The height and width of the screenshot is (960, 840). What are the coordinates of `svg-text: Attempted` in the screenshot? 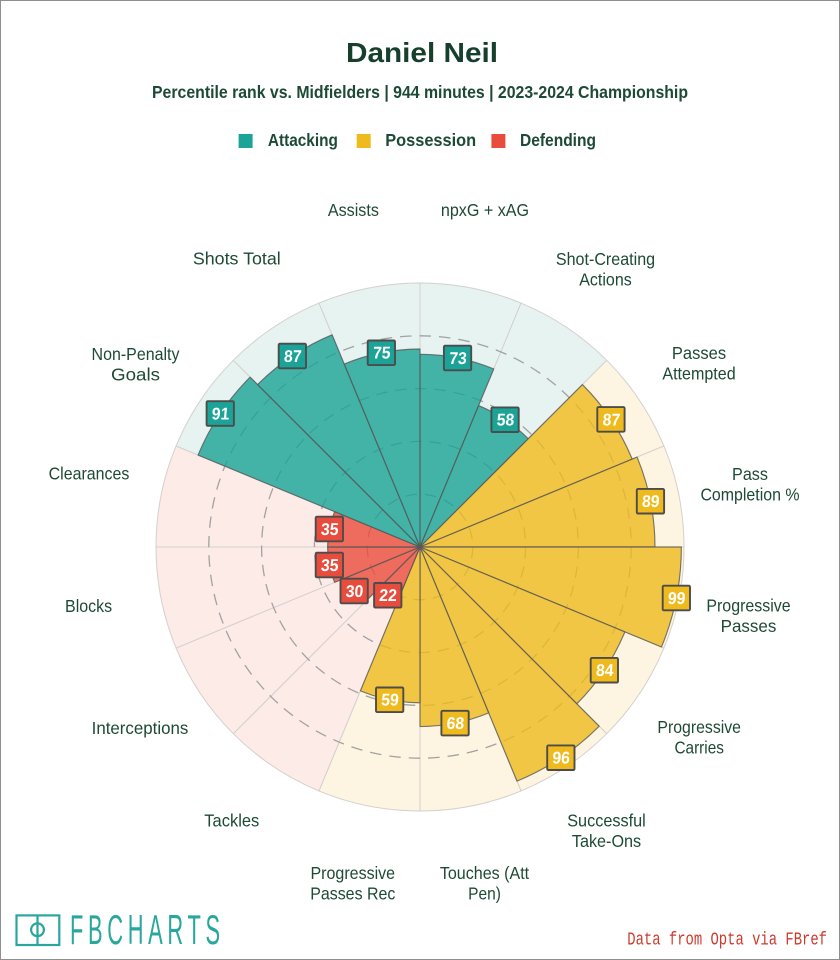 It's located at (698, 373).